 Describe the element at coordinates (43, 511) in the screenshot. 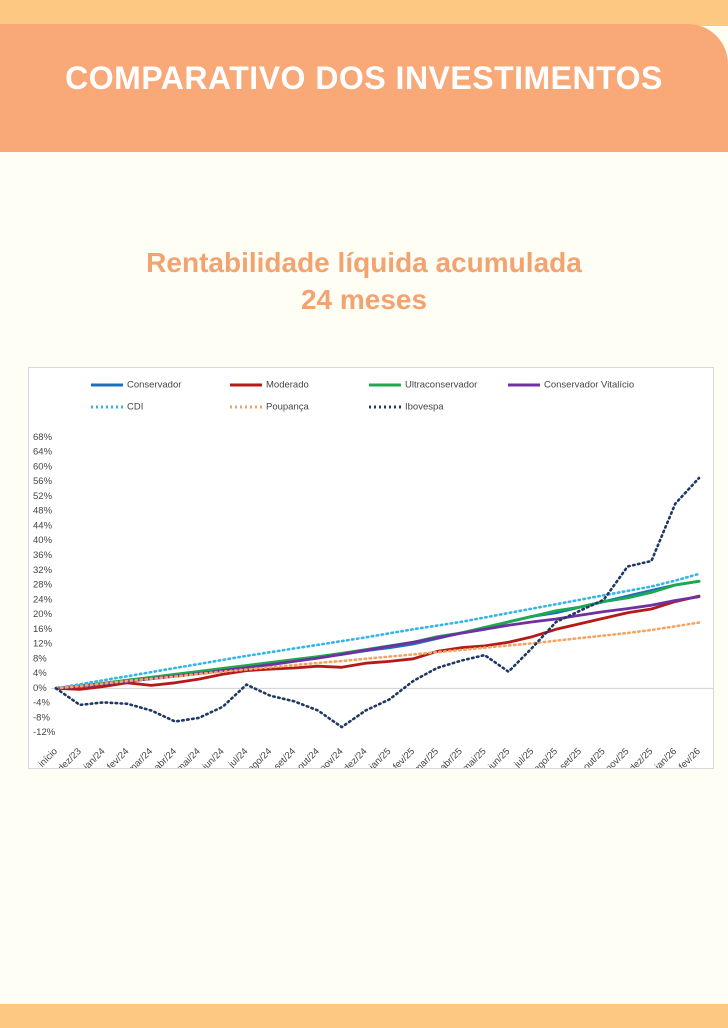

I see `y-tick-label: 48%` at that location.